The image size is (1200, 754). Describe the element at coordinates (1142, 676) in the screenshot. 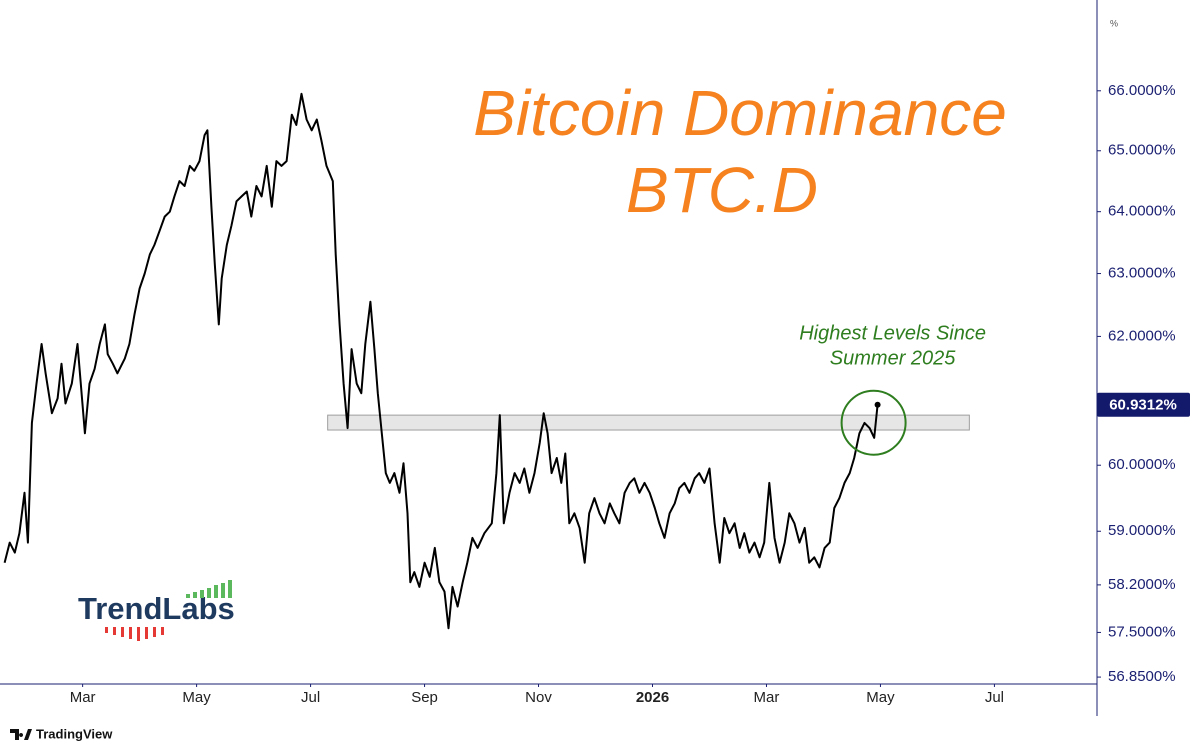

I see `y-tick-label: 56.8500%` at that location.